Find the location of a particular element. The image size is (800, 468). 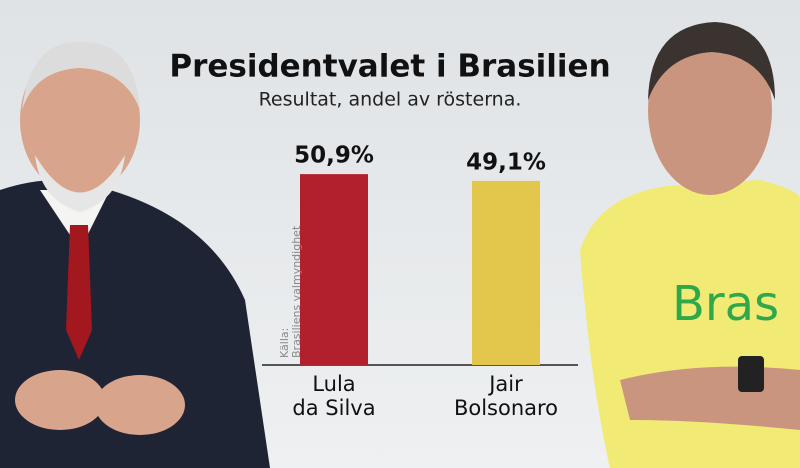

x-tick-label: Lula da Silva is located at coordinates (334, 396).